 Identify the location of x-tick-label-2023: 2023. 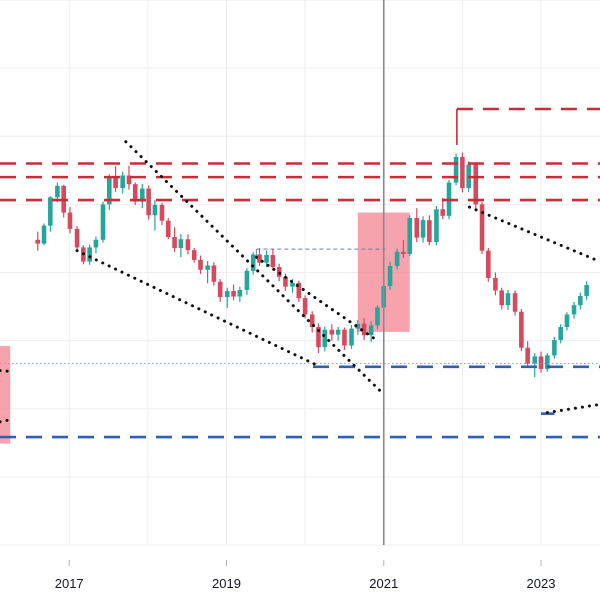
(541, 583).